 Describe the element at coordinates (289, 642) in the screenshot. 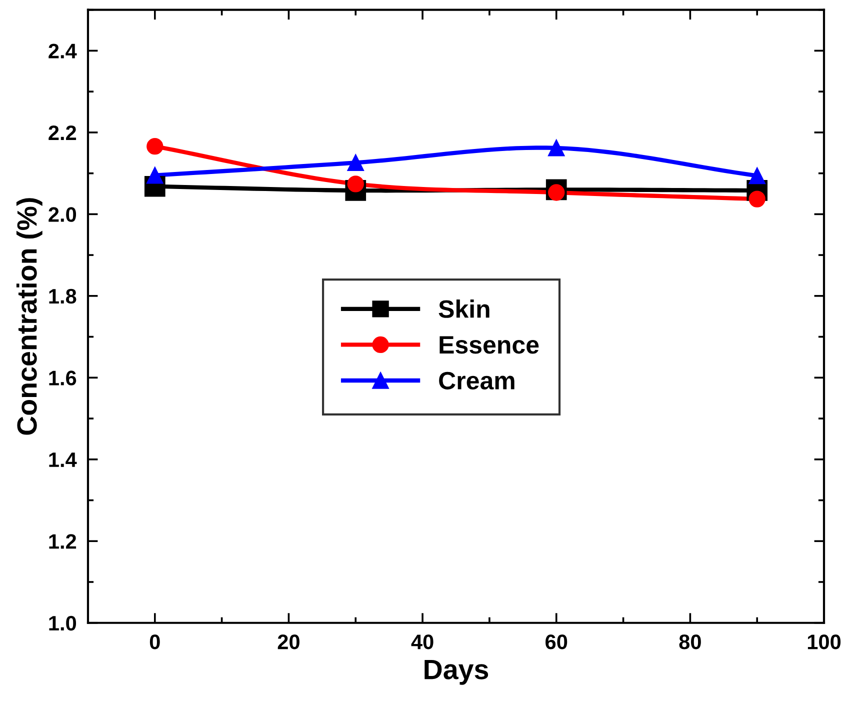

I see `x-tick-label: 20` at that location.